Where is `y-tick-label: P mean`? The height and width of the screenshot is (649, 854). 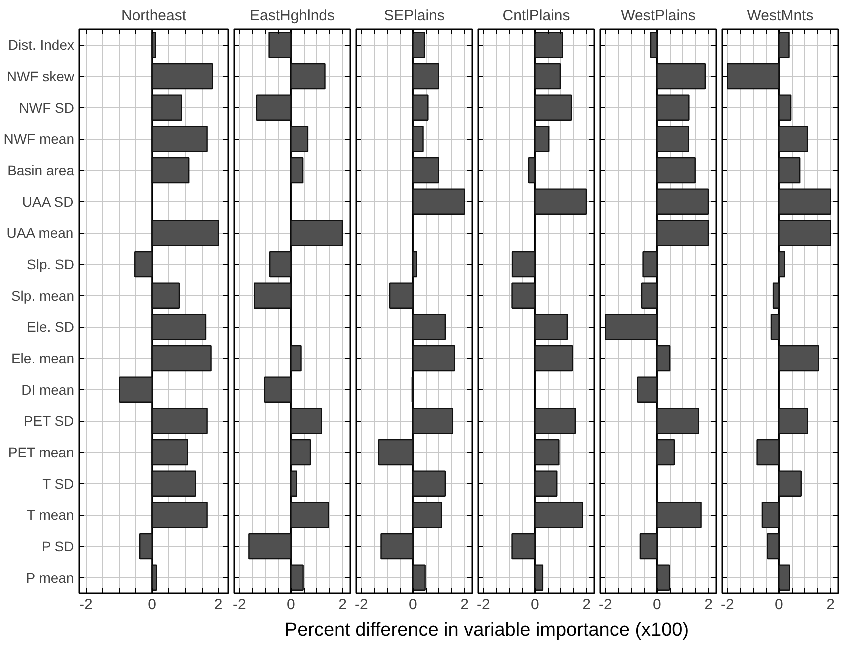
y-tick-label: P mean is located at coordinates (50, 578).